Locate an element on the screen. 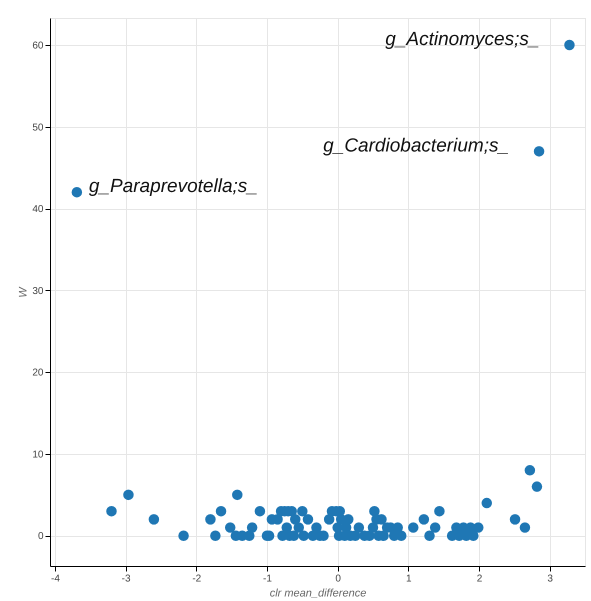 The width and height of the screenshot is (591, 601). annotation: g_Cardiobacterium;s_ is located at coordinates (416, 145).